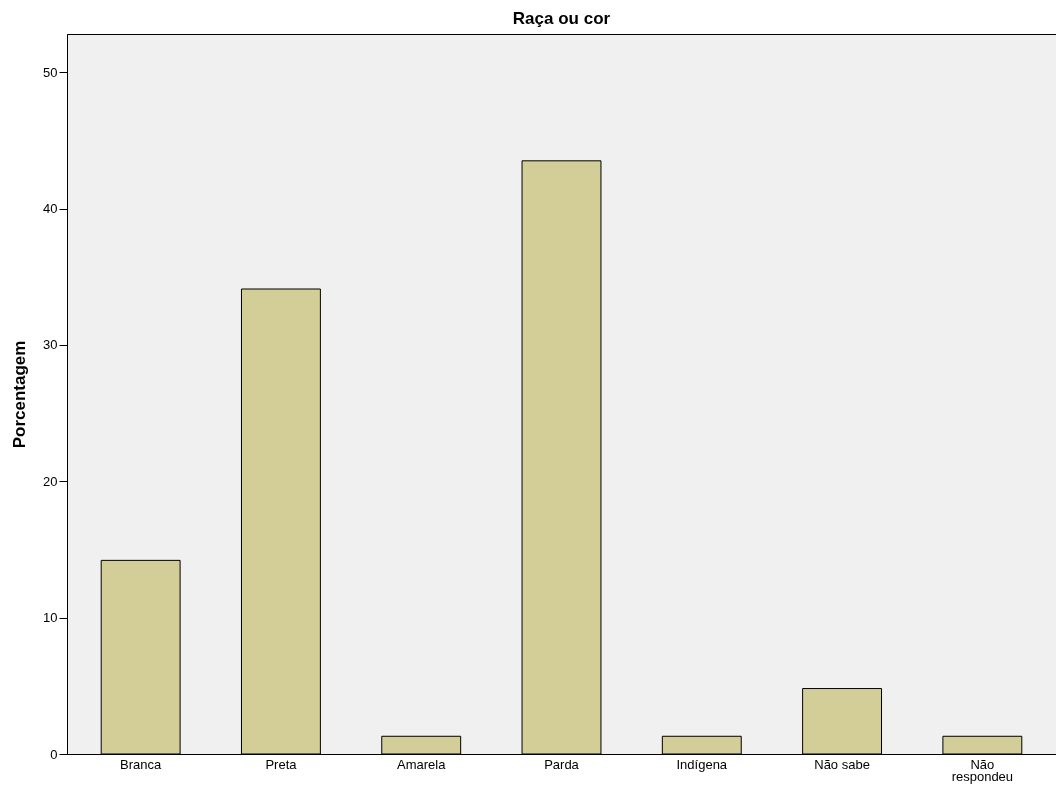 This screenshot has width=1056, height=789. Describe the element at coordinates (50, 618) in the screenshot. I see `y-tick-label: 10` at that location.